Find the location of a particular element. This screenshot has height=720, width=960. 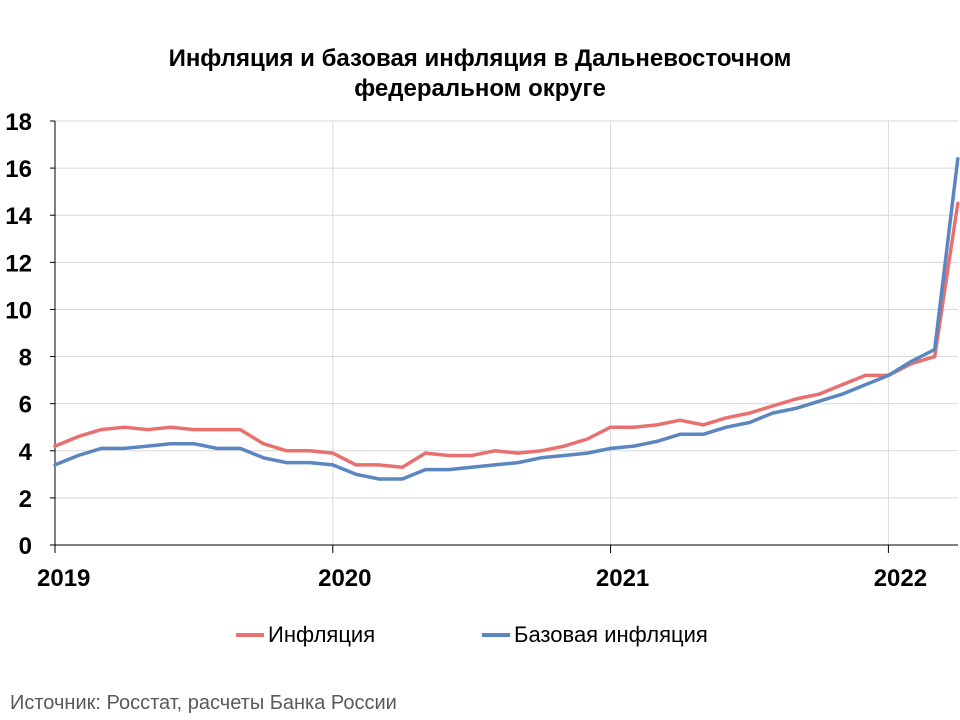

legend: Инфляция Базовая инфляция is located at coordinates (480, 637).